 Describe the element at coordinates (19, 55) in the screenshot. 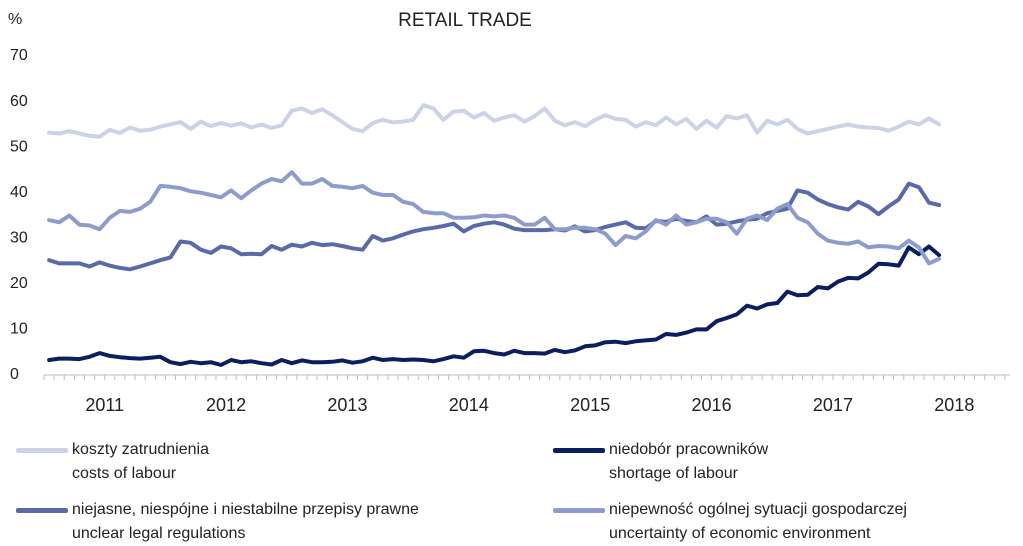

I see `y-tick-label: 70` at that location.